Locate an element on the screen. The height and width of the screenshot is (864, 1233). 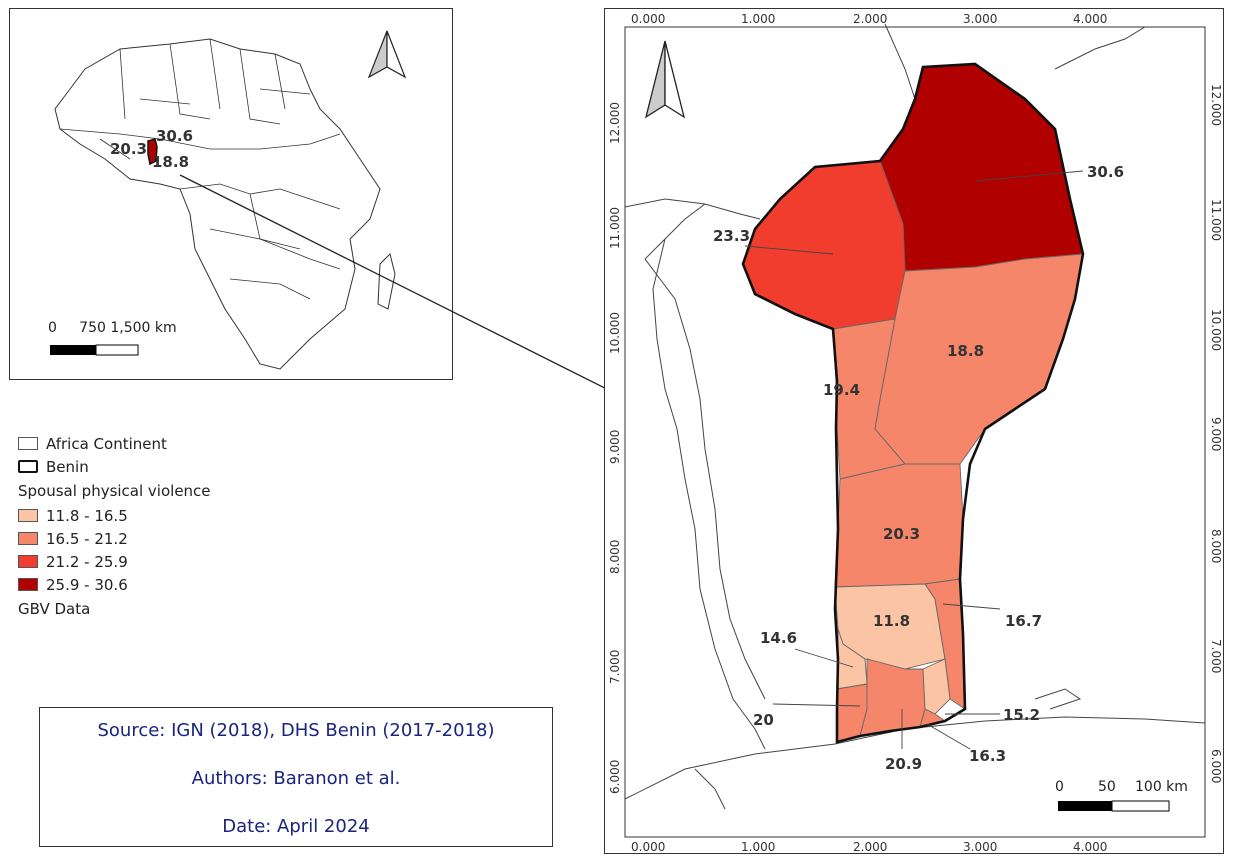
inset-scalebar-dark is located at coordinates (73, 350).